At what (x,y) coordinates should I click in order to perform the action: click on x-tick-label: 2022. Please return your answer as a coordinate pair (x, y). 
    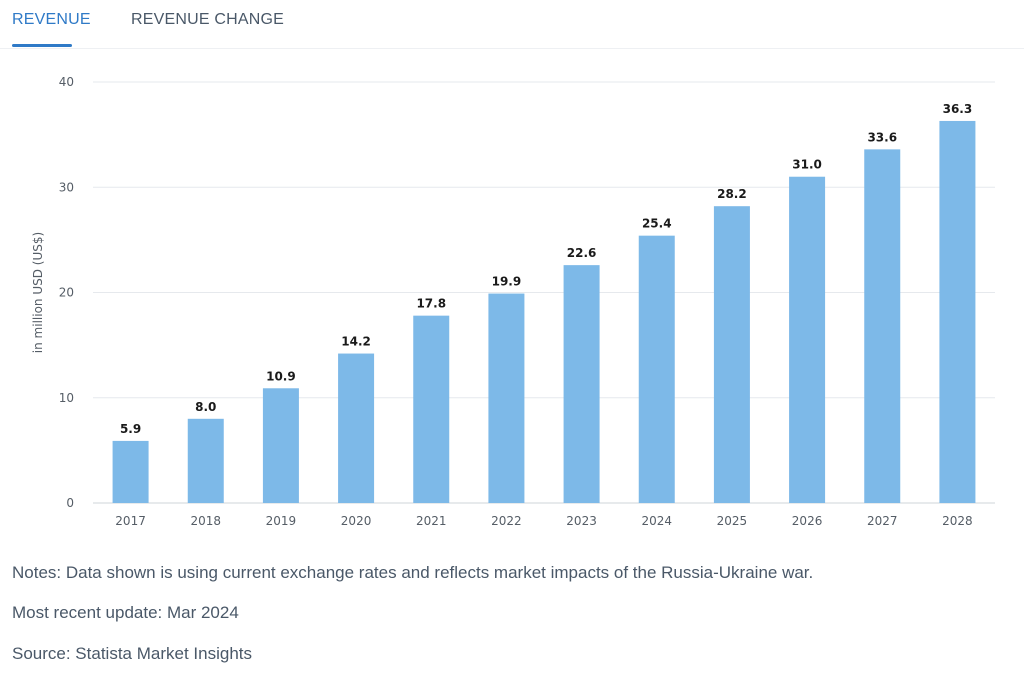
    Looking at the image, I should click on (506, 521).